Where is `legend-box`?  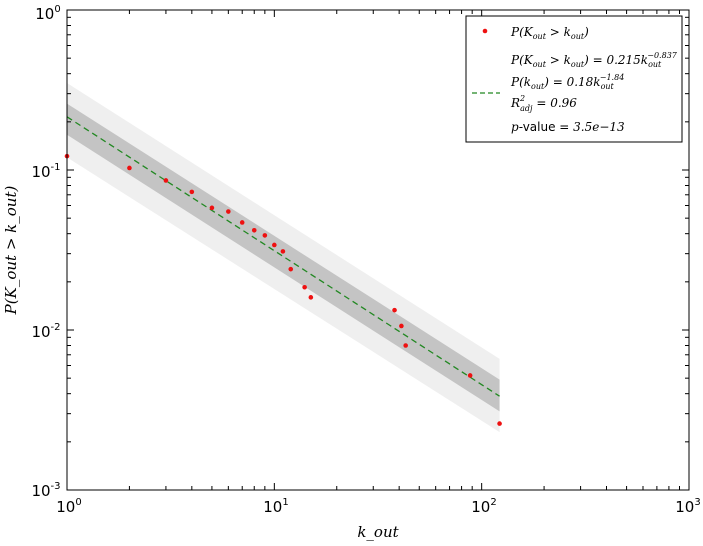 legend-box is located at coordinates (574, 79).